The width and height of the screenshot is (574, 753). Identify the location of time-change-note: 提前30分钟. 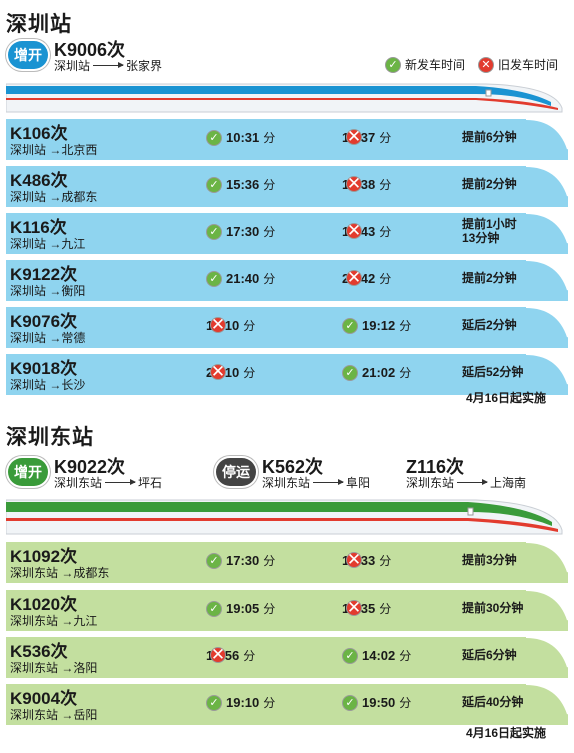
(492, 608).